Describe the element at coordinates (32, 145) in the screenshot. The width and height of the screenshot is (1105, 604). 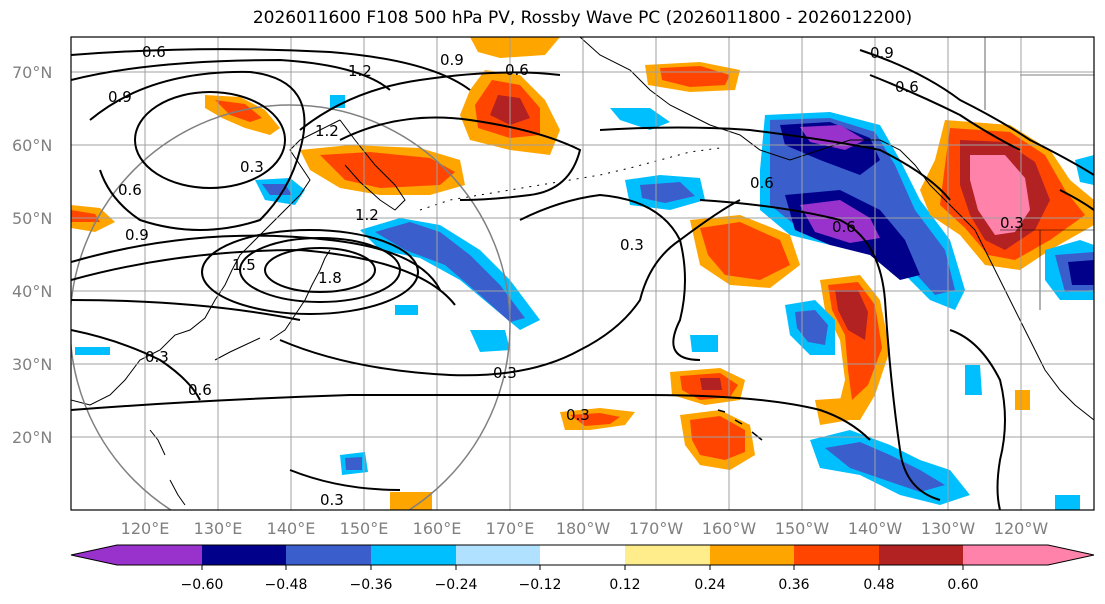
I see `lat-label: 60°N` at that location.